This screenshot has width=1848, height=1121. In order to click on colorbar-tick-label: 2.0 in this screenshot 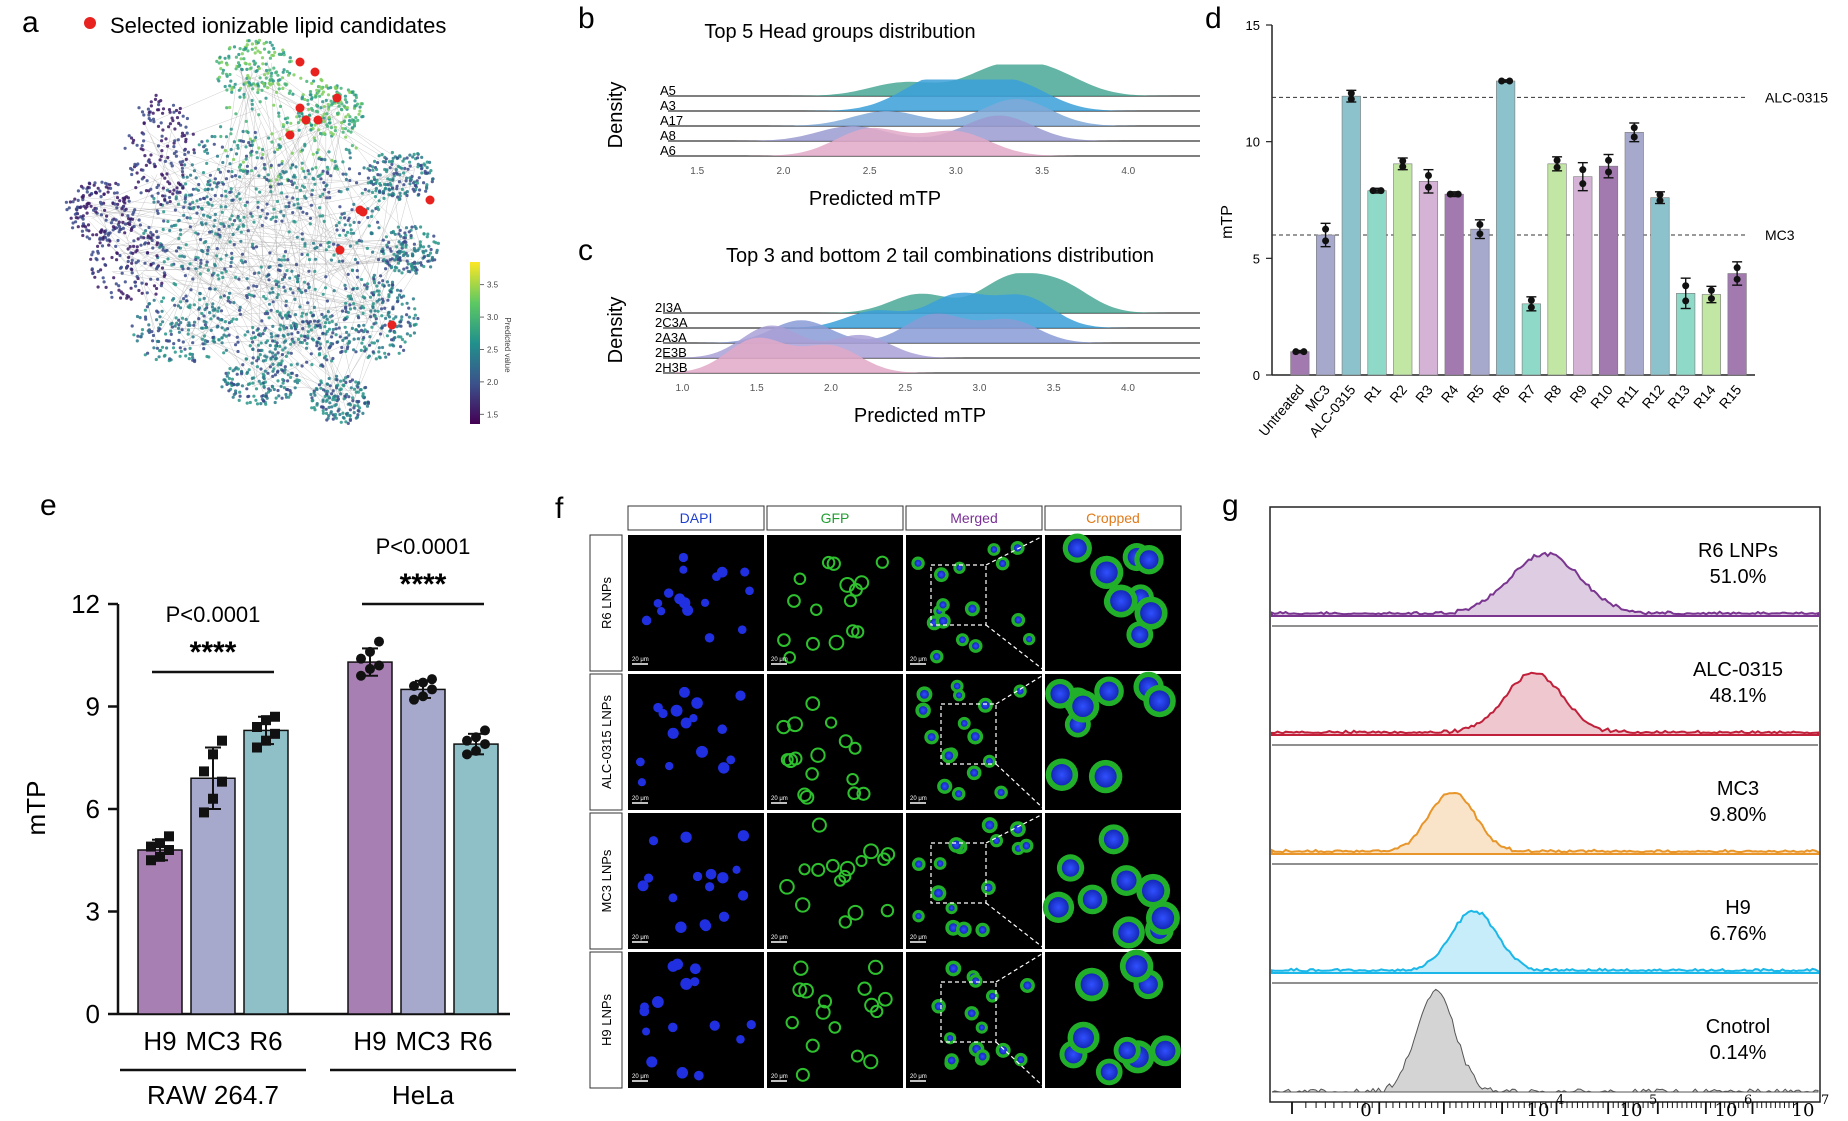, I will do `click(493, 382)`.